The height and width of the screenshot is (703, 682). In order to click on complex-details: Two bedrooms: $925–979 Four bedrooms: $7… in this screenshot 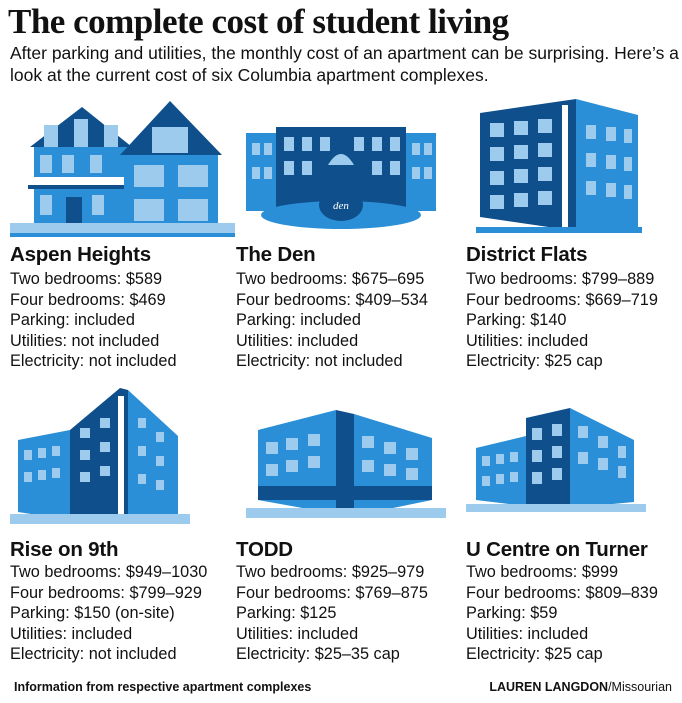, I will do `click(332, 613)`.